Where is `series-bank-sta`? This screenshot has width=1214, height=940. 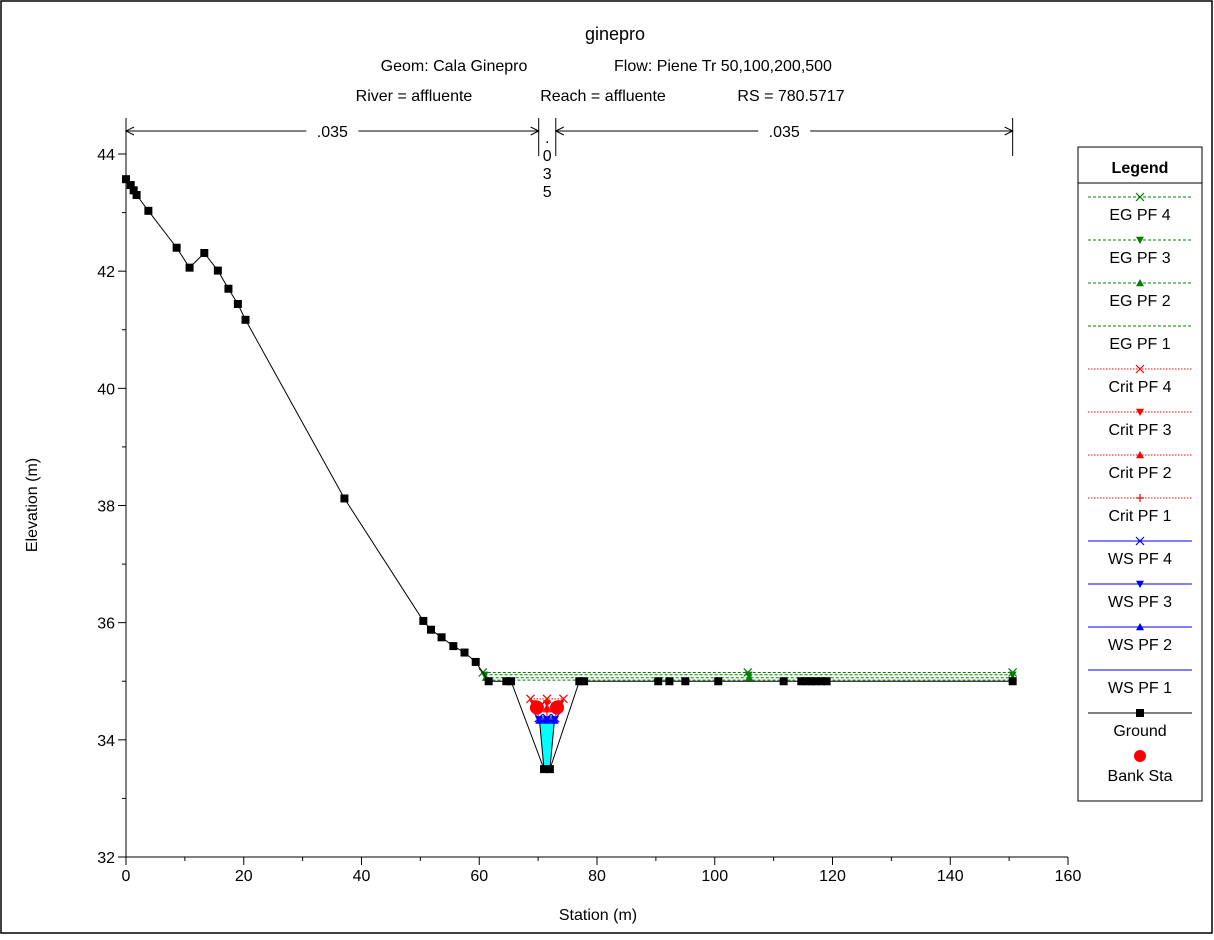 series-bank-sta is located at coordinates (546, 707).